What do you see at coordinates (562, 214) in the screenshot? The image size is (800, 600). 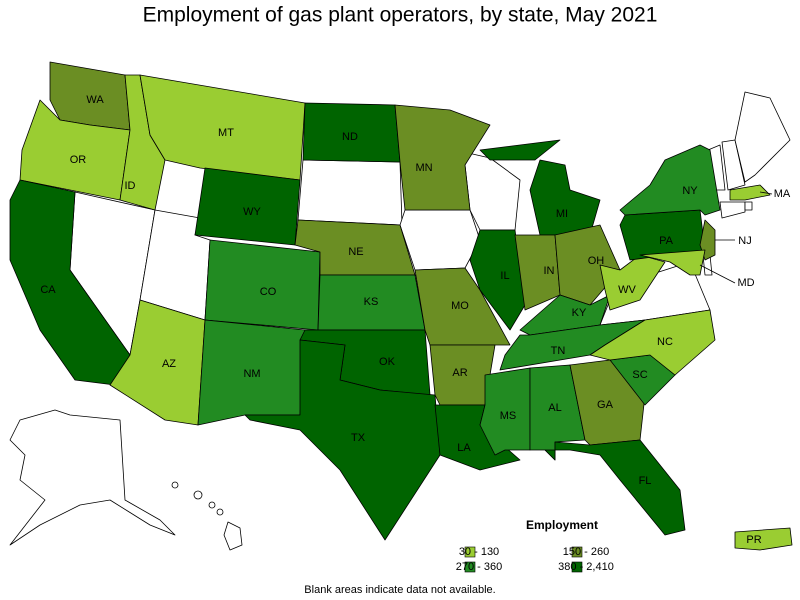 I see `state-label: MI` at bounding box center [562, 214].